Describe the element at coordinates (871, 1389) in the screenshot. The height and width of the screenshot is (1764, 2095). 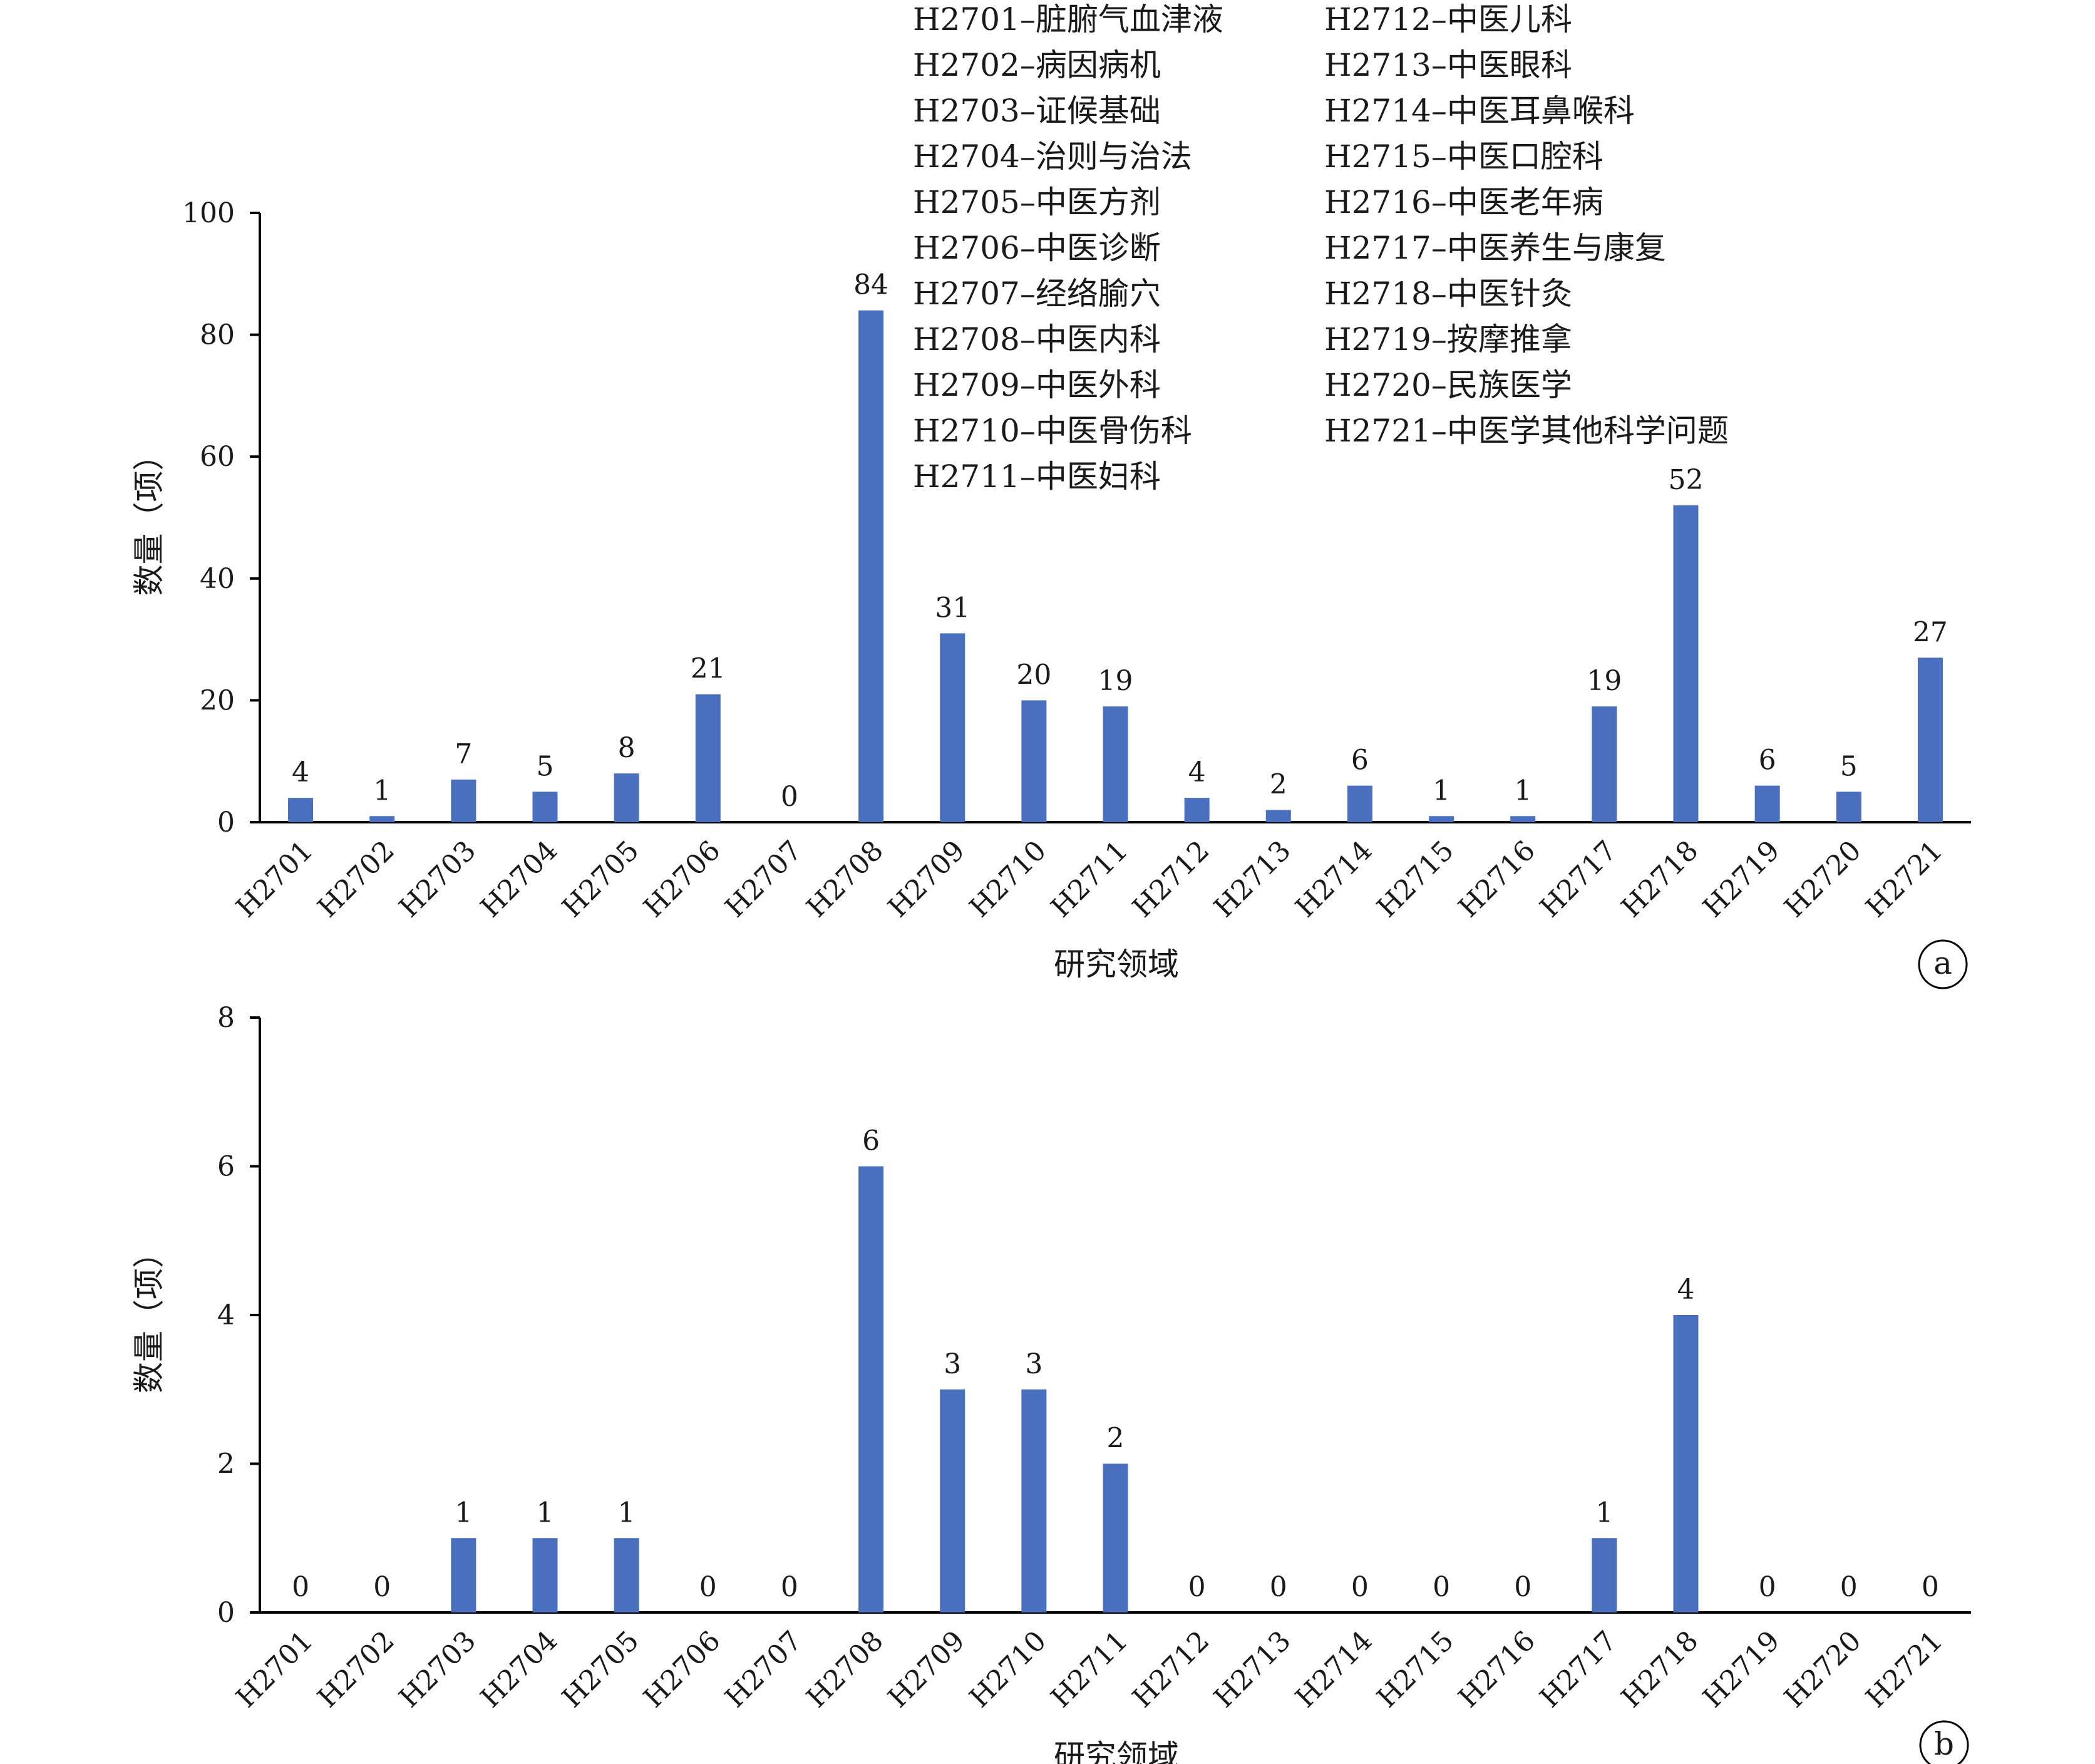
I see `bar-h2708` at that location.